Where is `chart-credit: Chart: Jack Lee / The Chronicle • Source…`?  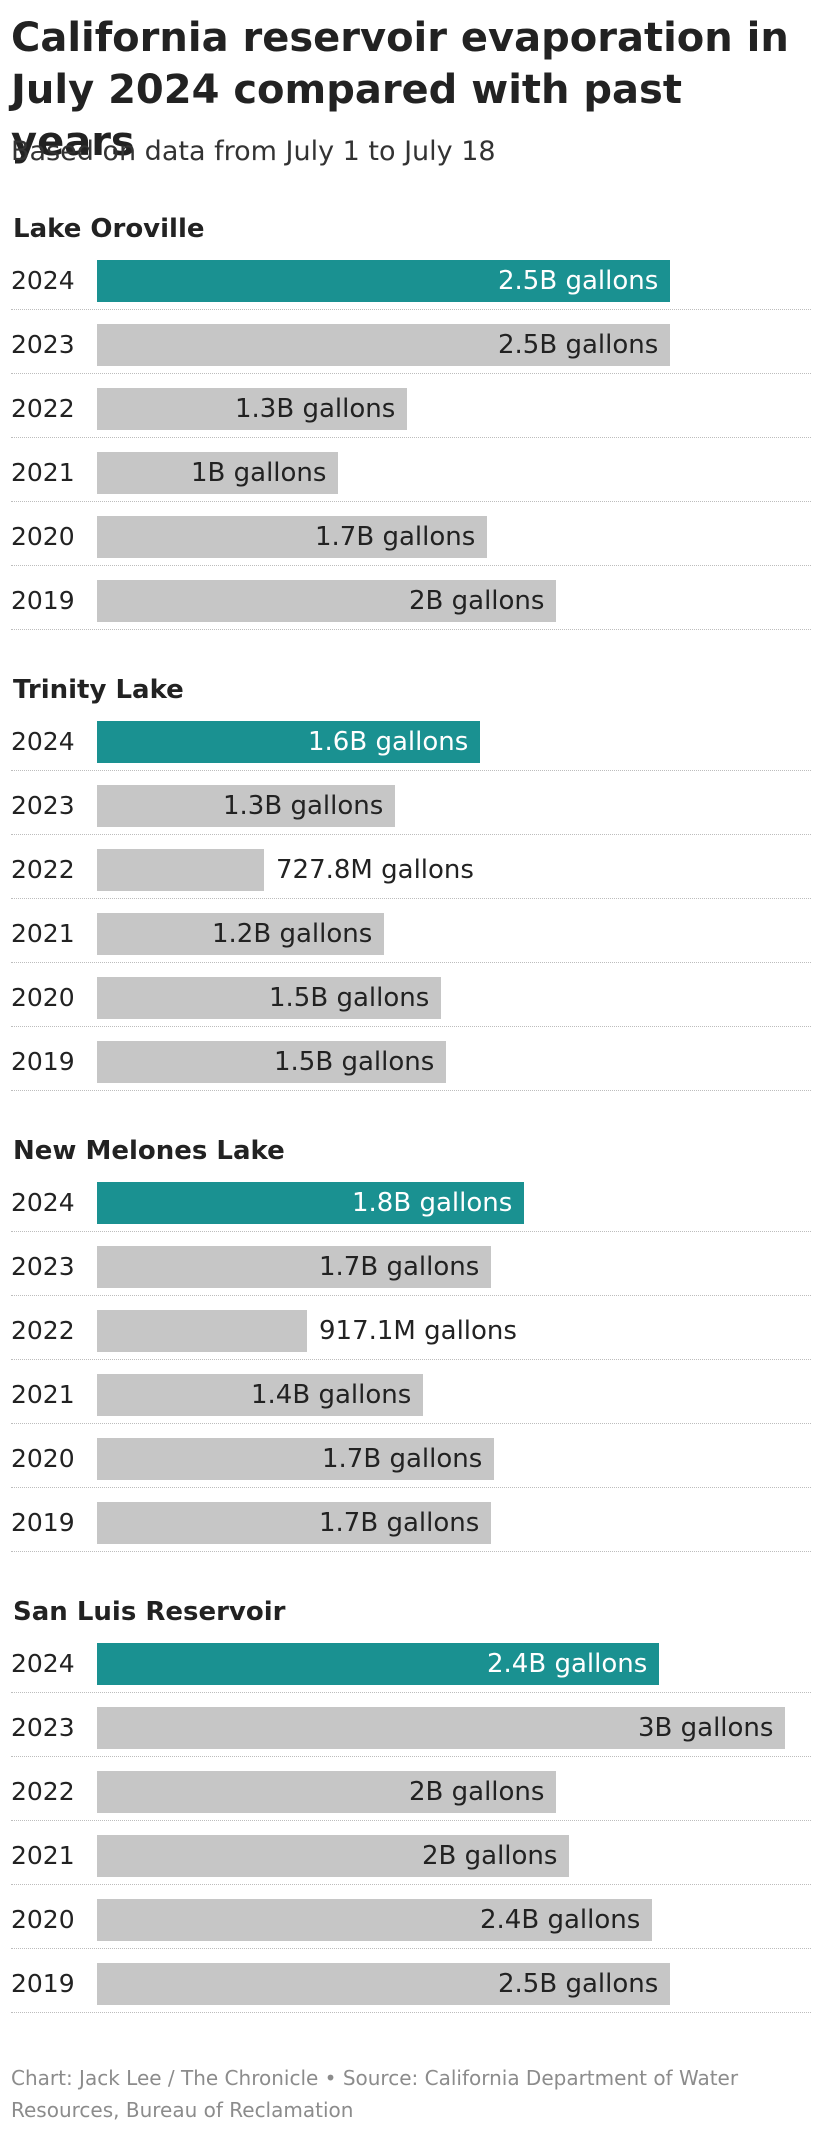
chart-credit: Chart: Jack Lee / The Chronicle • Source… is located at coordinates (375, 2094).